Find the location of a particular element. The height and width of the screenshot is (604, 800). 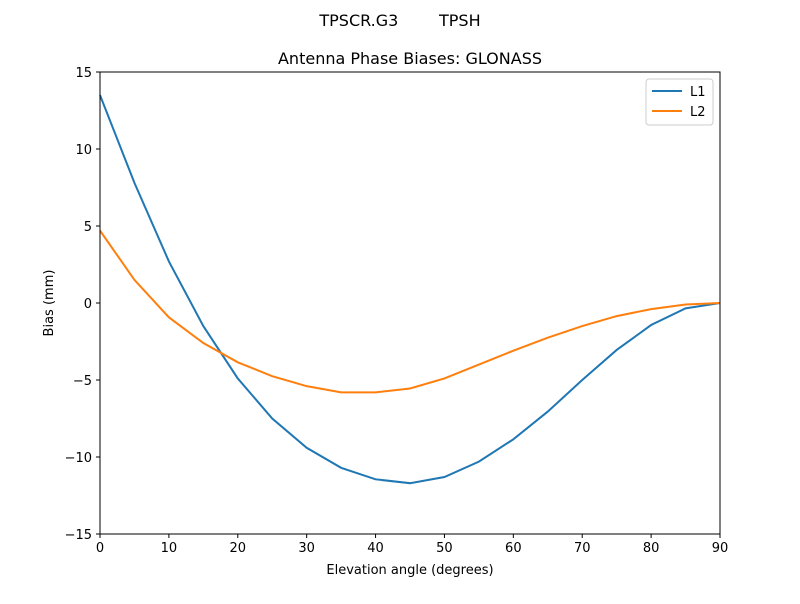

y-tick-label: 10 is located at coordinates (83, 150).